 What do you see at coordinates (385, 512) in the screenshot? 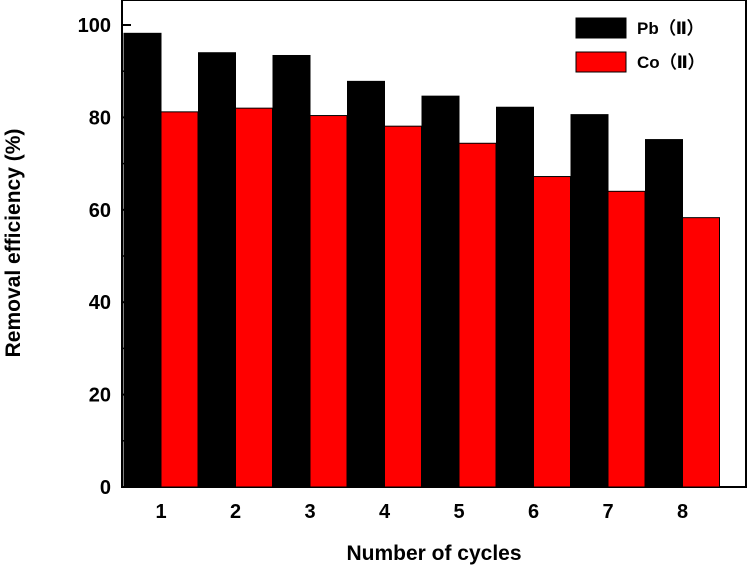
I see `x-tick-label: 4` at bounding box center [385, 512].